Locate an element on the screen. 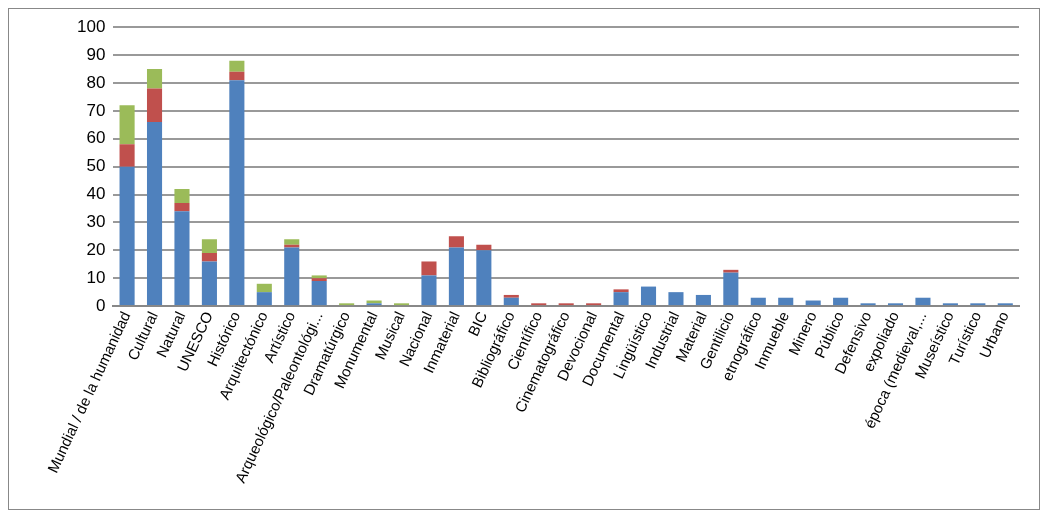 This screenshot has width=1056, height=521. y-tick-label: 0 is located at coordinates (100, 305).